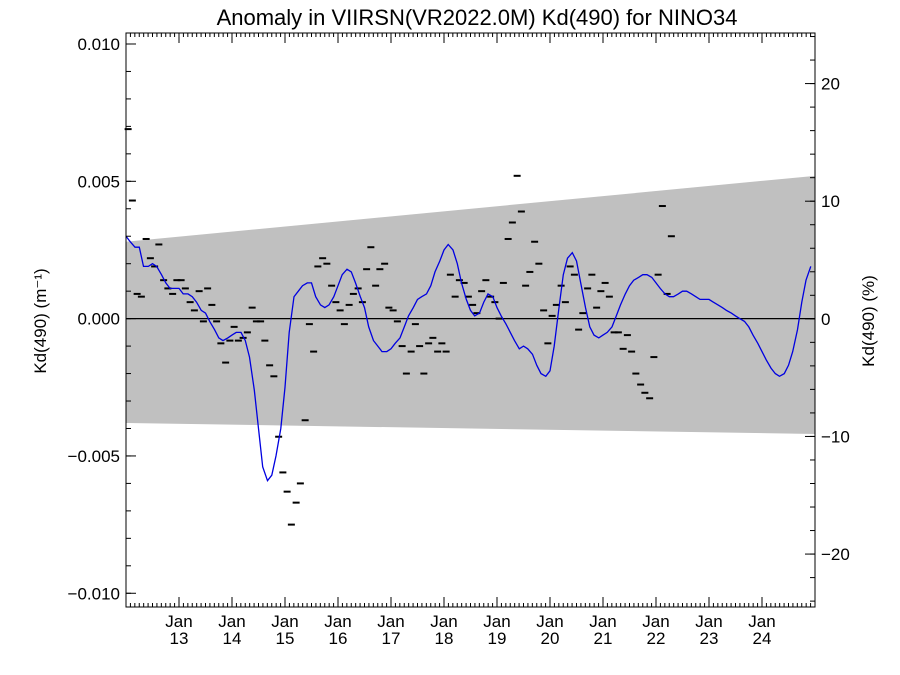  I want to click on y-tick-label-left: −0.010, so click(94, 593).